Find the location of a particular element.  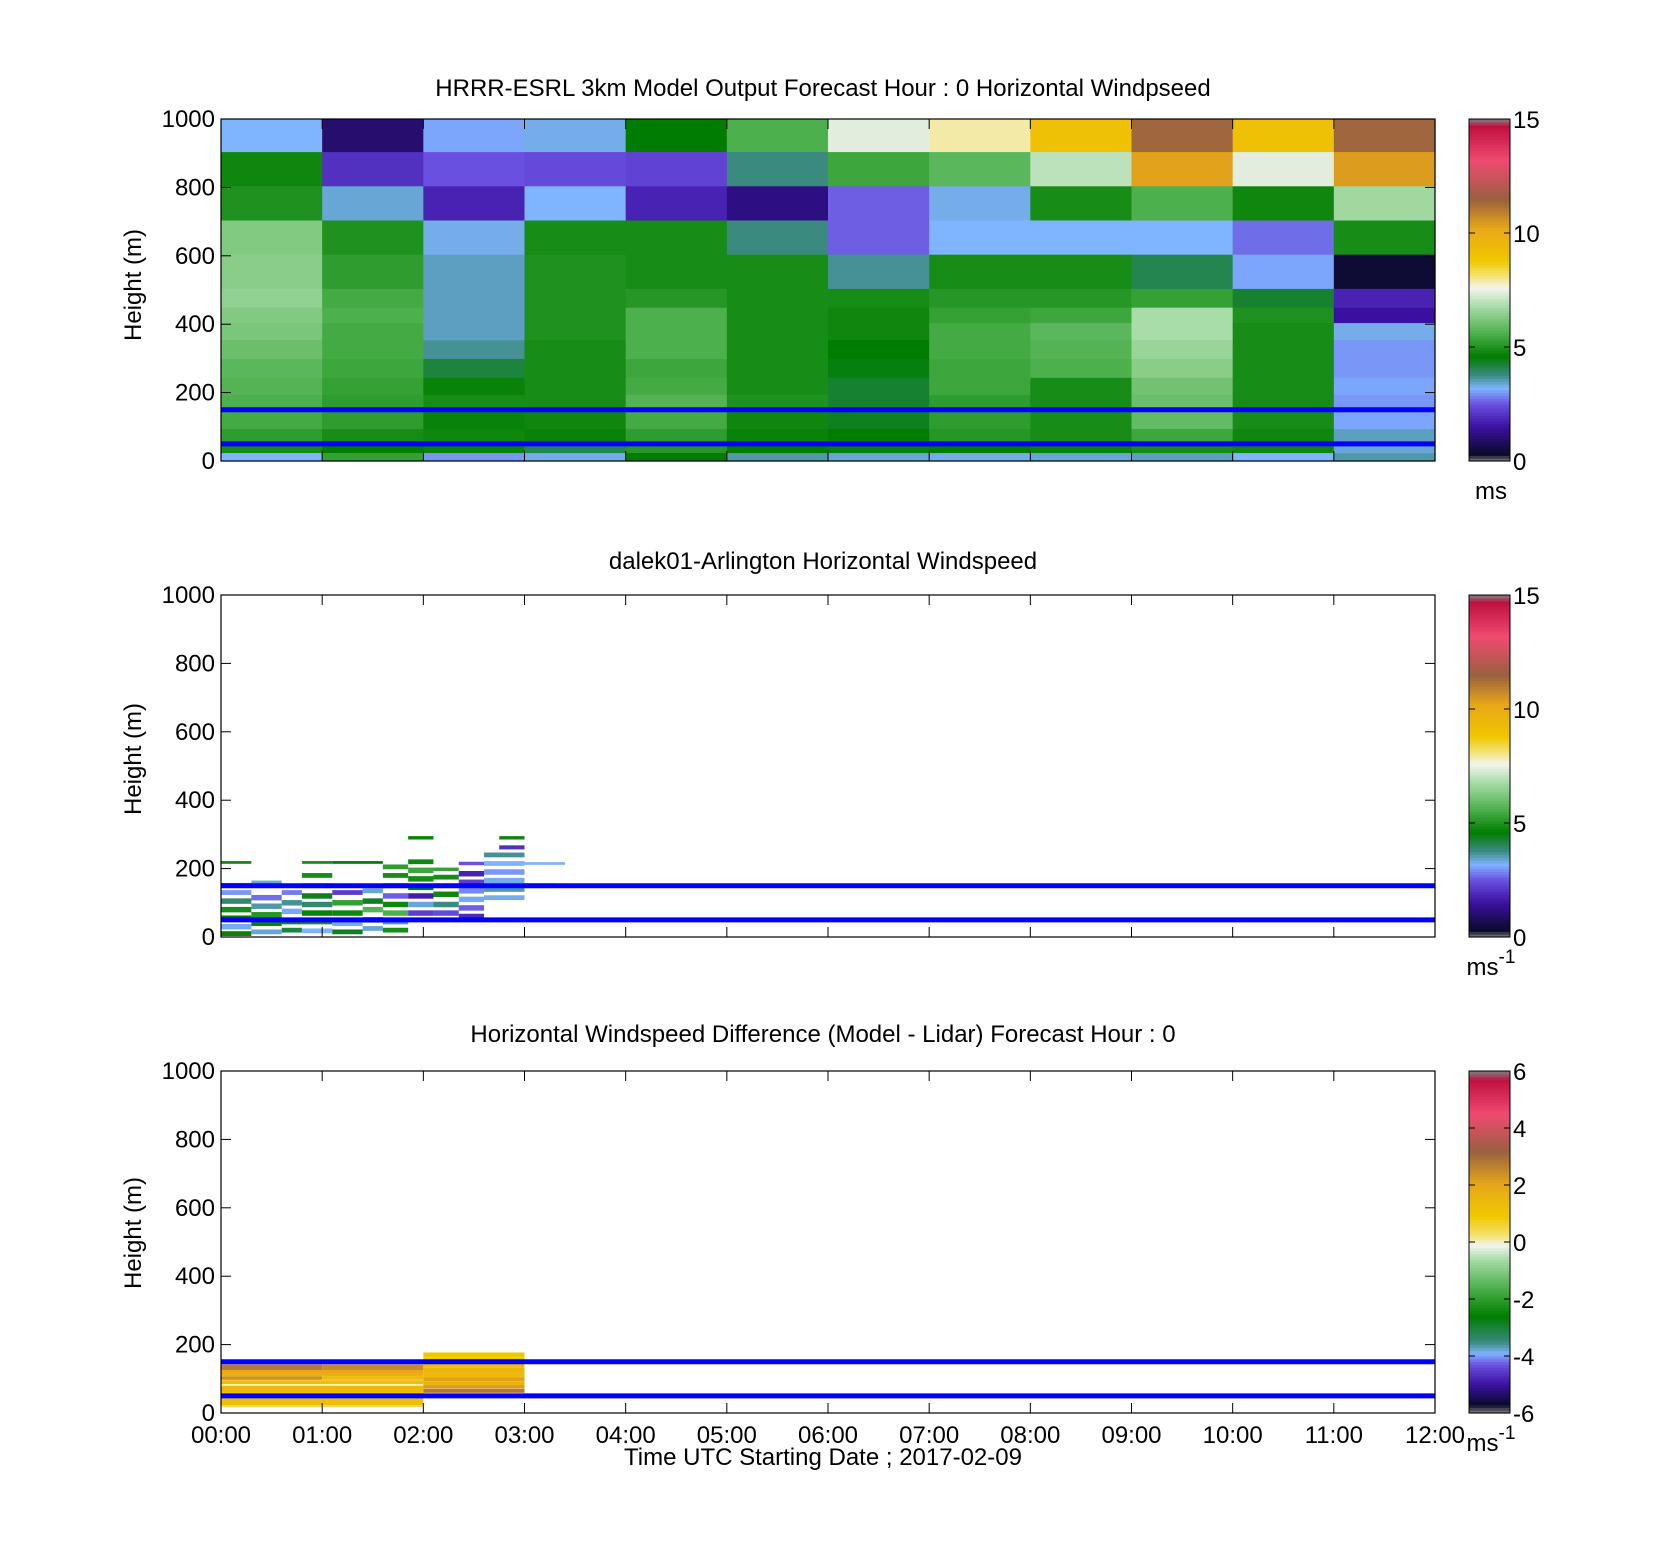

ytick-label: 600 is located at coordinates (195, 1208).